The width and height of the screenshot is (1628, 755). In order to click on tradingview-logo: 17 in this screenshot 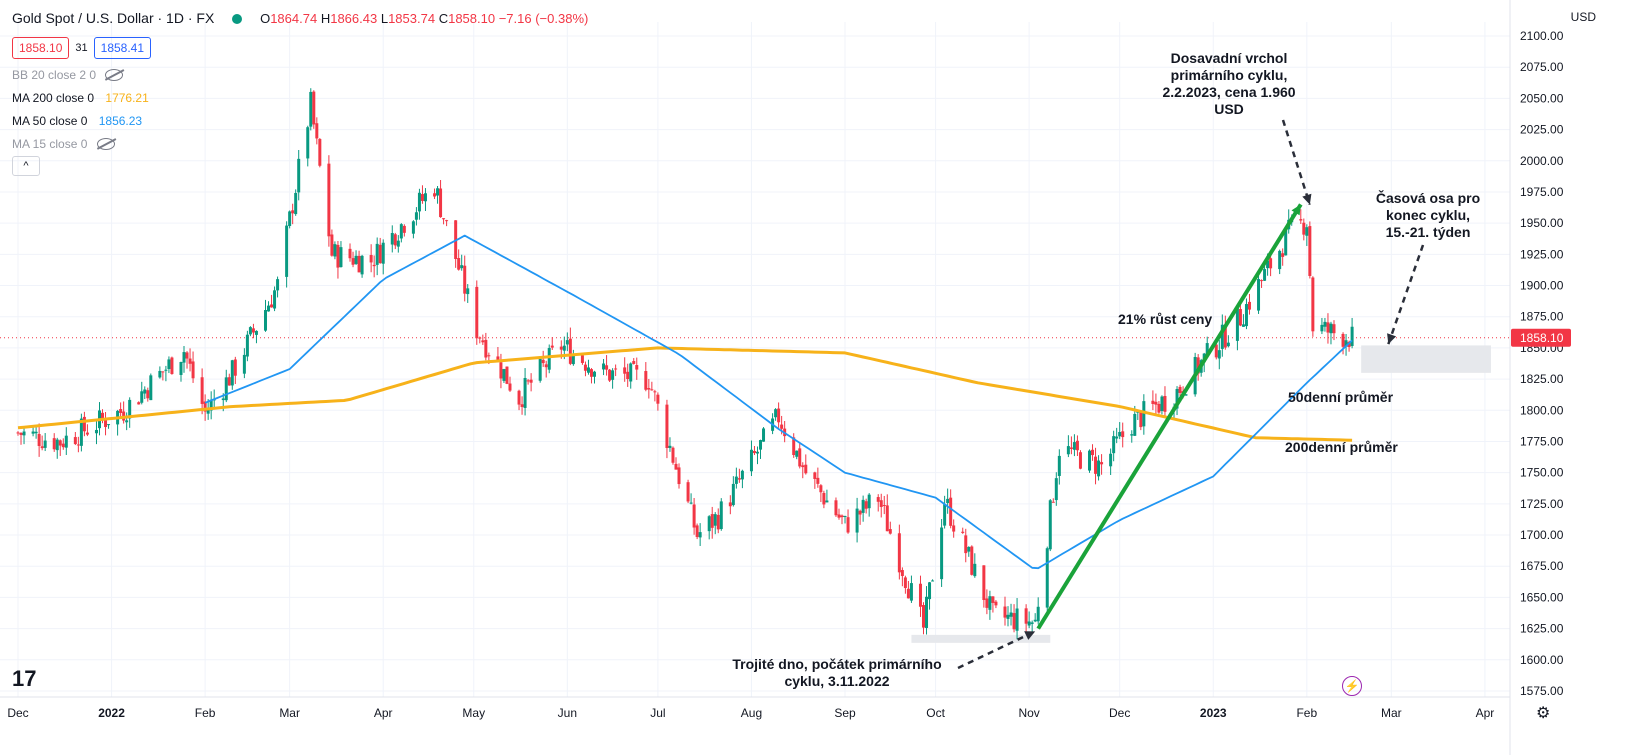, I will do `click(24, 678)`.